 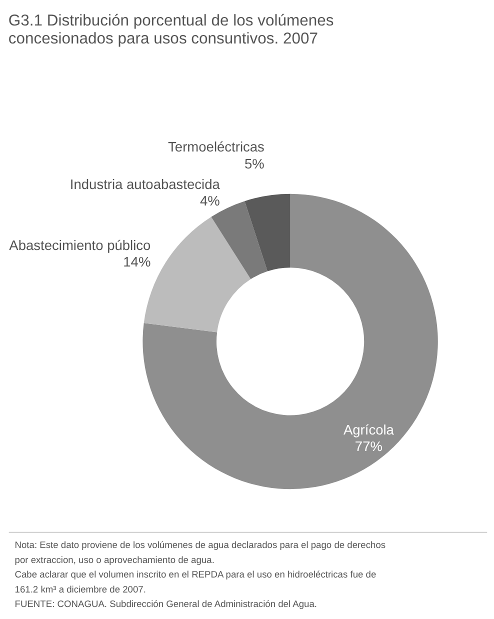 What do you see at coordinates (145, 184) in the screenshot?
I see `slice-label: Industria autoabastecida` at bounding box center [145, 184].